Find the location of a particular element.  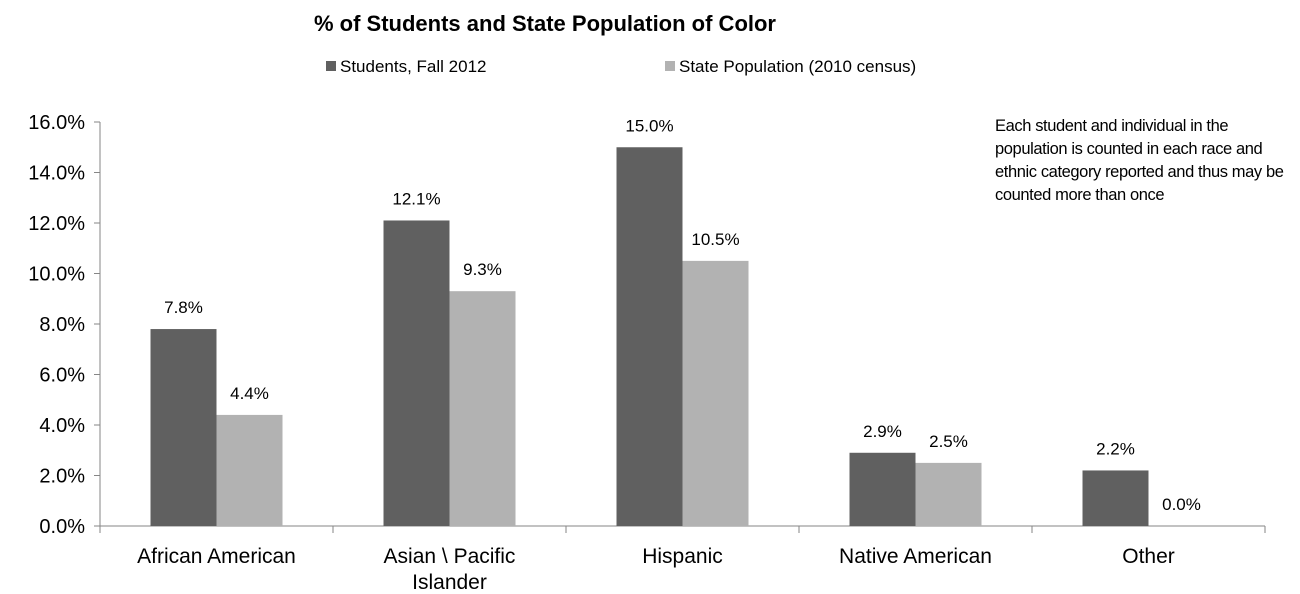

data-label: 0.0% is located at coordinates (1181, 504).